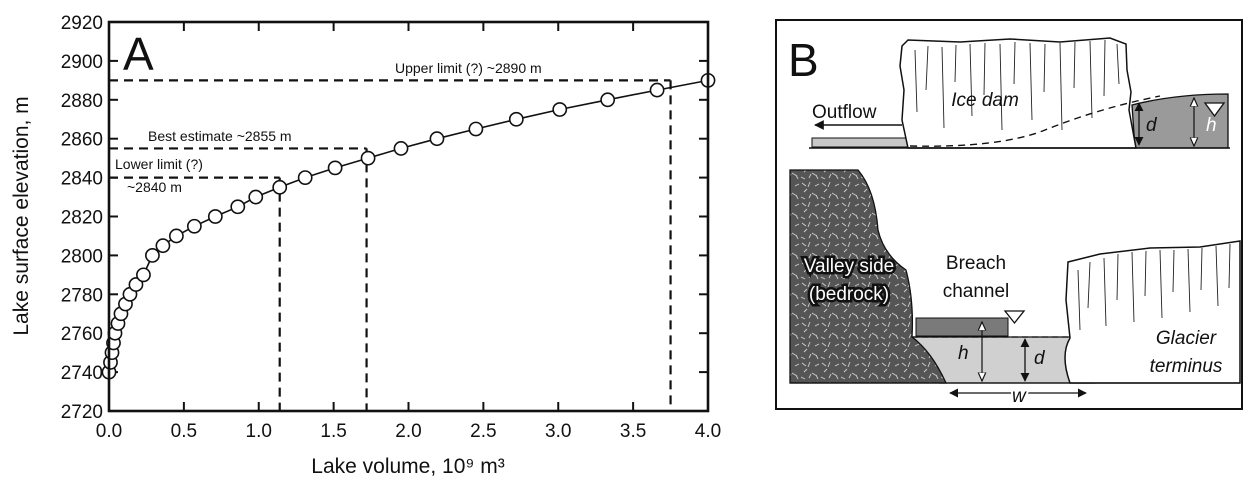 Image resolution: width=1246 pixels, height=481 pixels. What do you see at coordinates (1154, 287) in the screenshot?
I see `glacier-crevasses` at bounding box center [1154, 287].